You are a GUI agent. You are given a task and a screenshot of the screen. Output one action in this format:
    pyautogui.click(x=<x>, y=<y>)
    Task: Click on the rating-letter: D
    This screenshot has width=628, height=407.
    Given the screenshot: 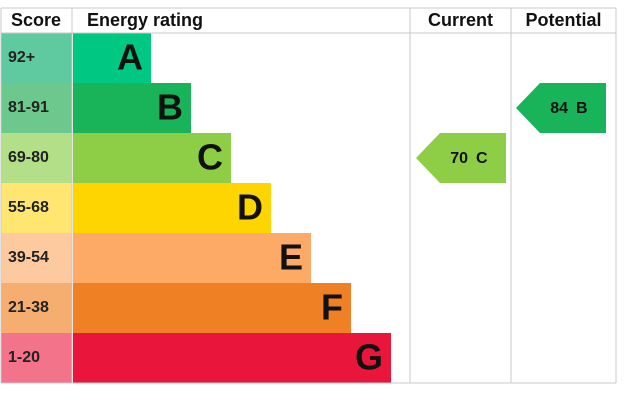 What is the action you would take?
    pyautogui.click(x=250, y=207)
    